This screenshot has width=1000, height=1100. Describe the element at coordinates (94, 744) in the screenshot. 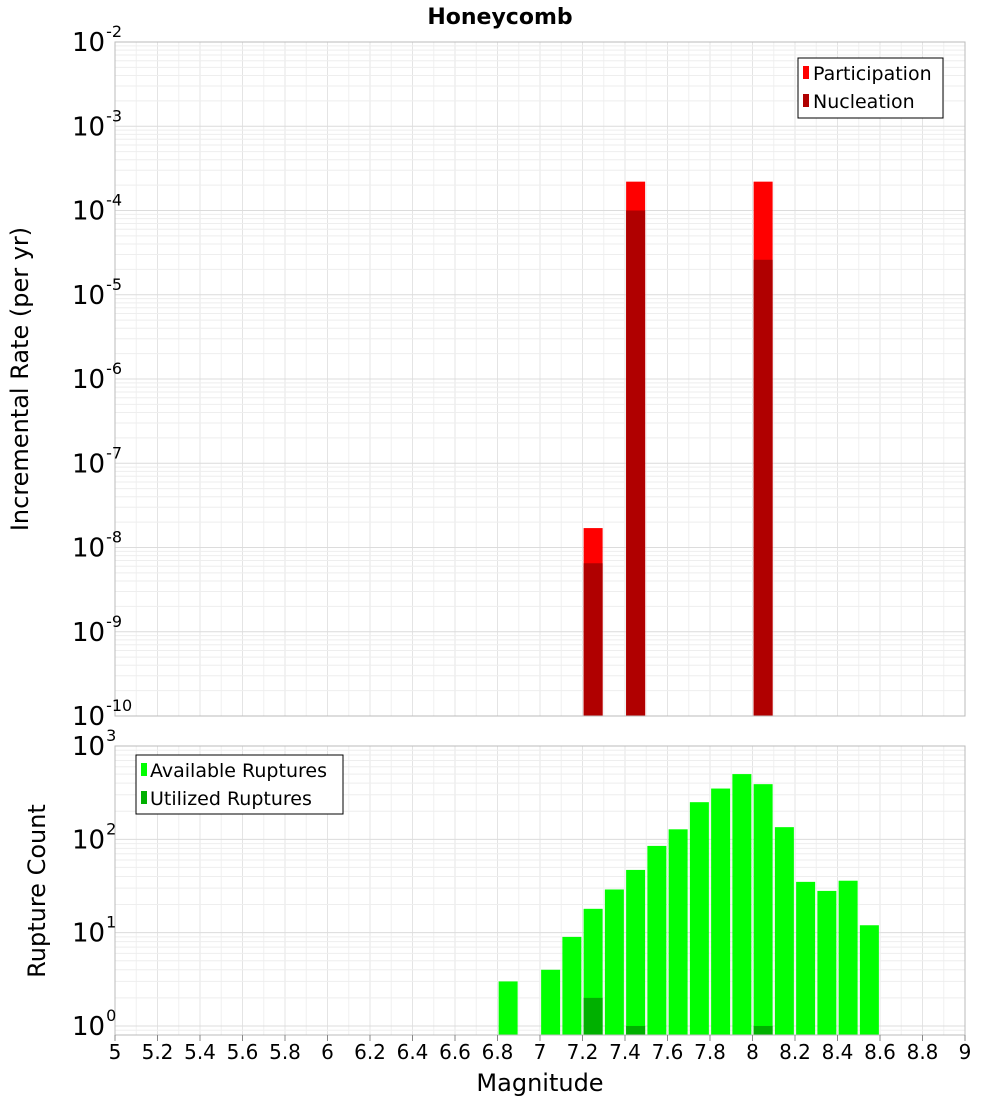

I see `count-y-tick-label: 10³` at that location.